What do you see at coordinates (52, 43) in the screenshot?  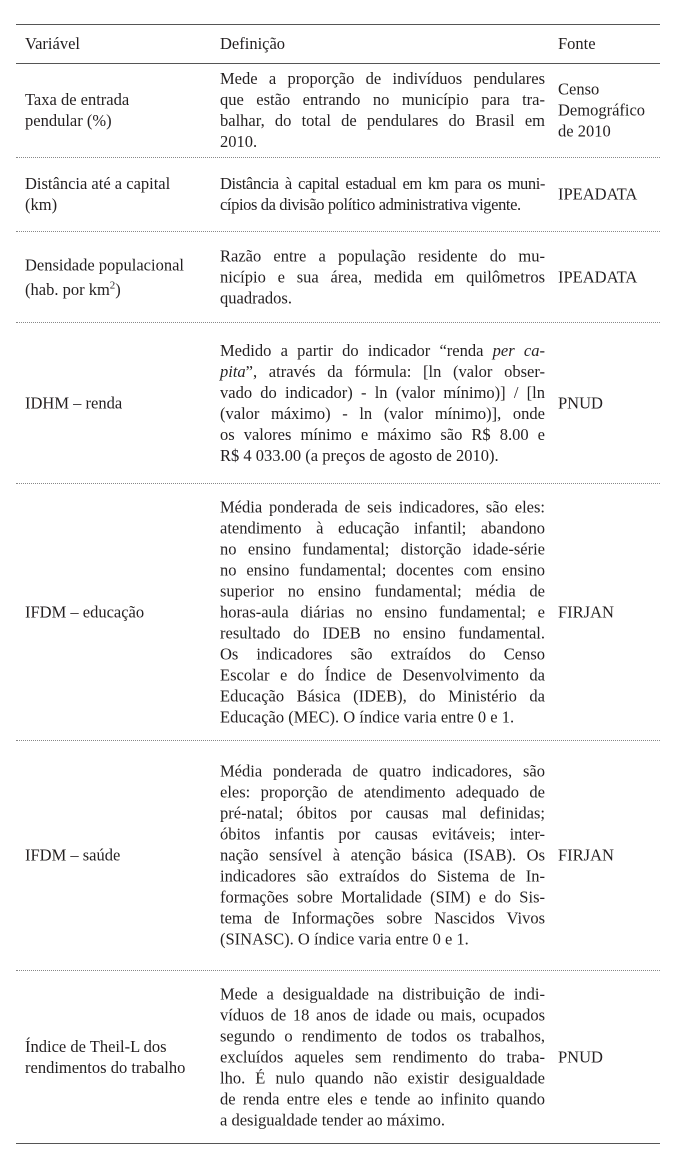 I see `header-variavel: Variável` at bounding box center [52, 43].